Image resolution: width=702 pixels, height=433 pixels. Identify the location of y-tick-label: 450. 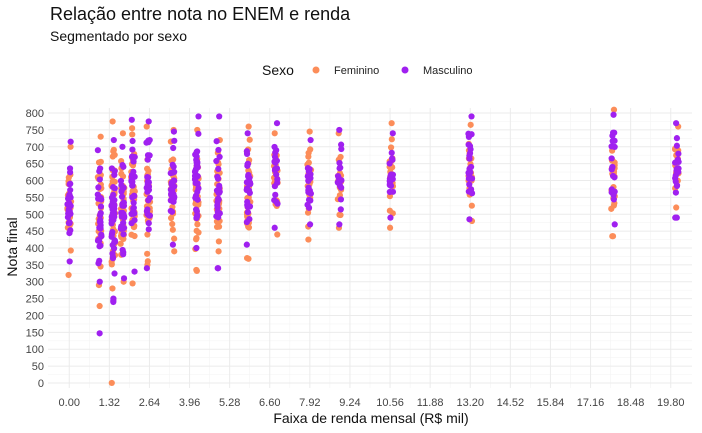
(35, 232).